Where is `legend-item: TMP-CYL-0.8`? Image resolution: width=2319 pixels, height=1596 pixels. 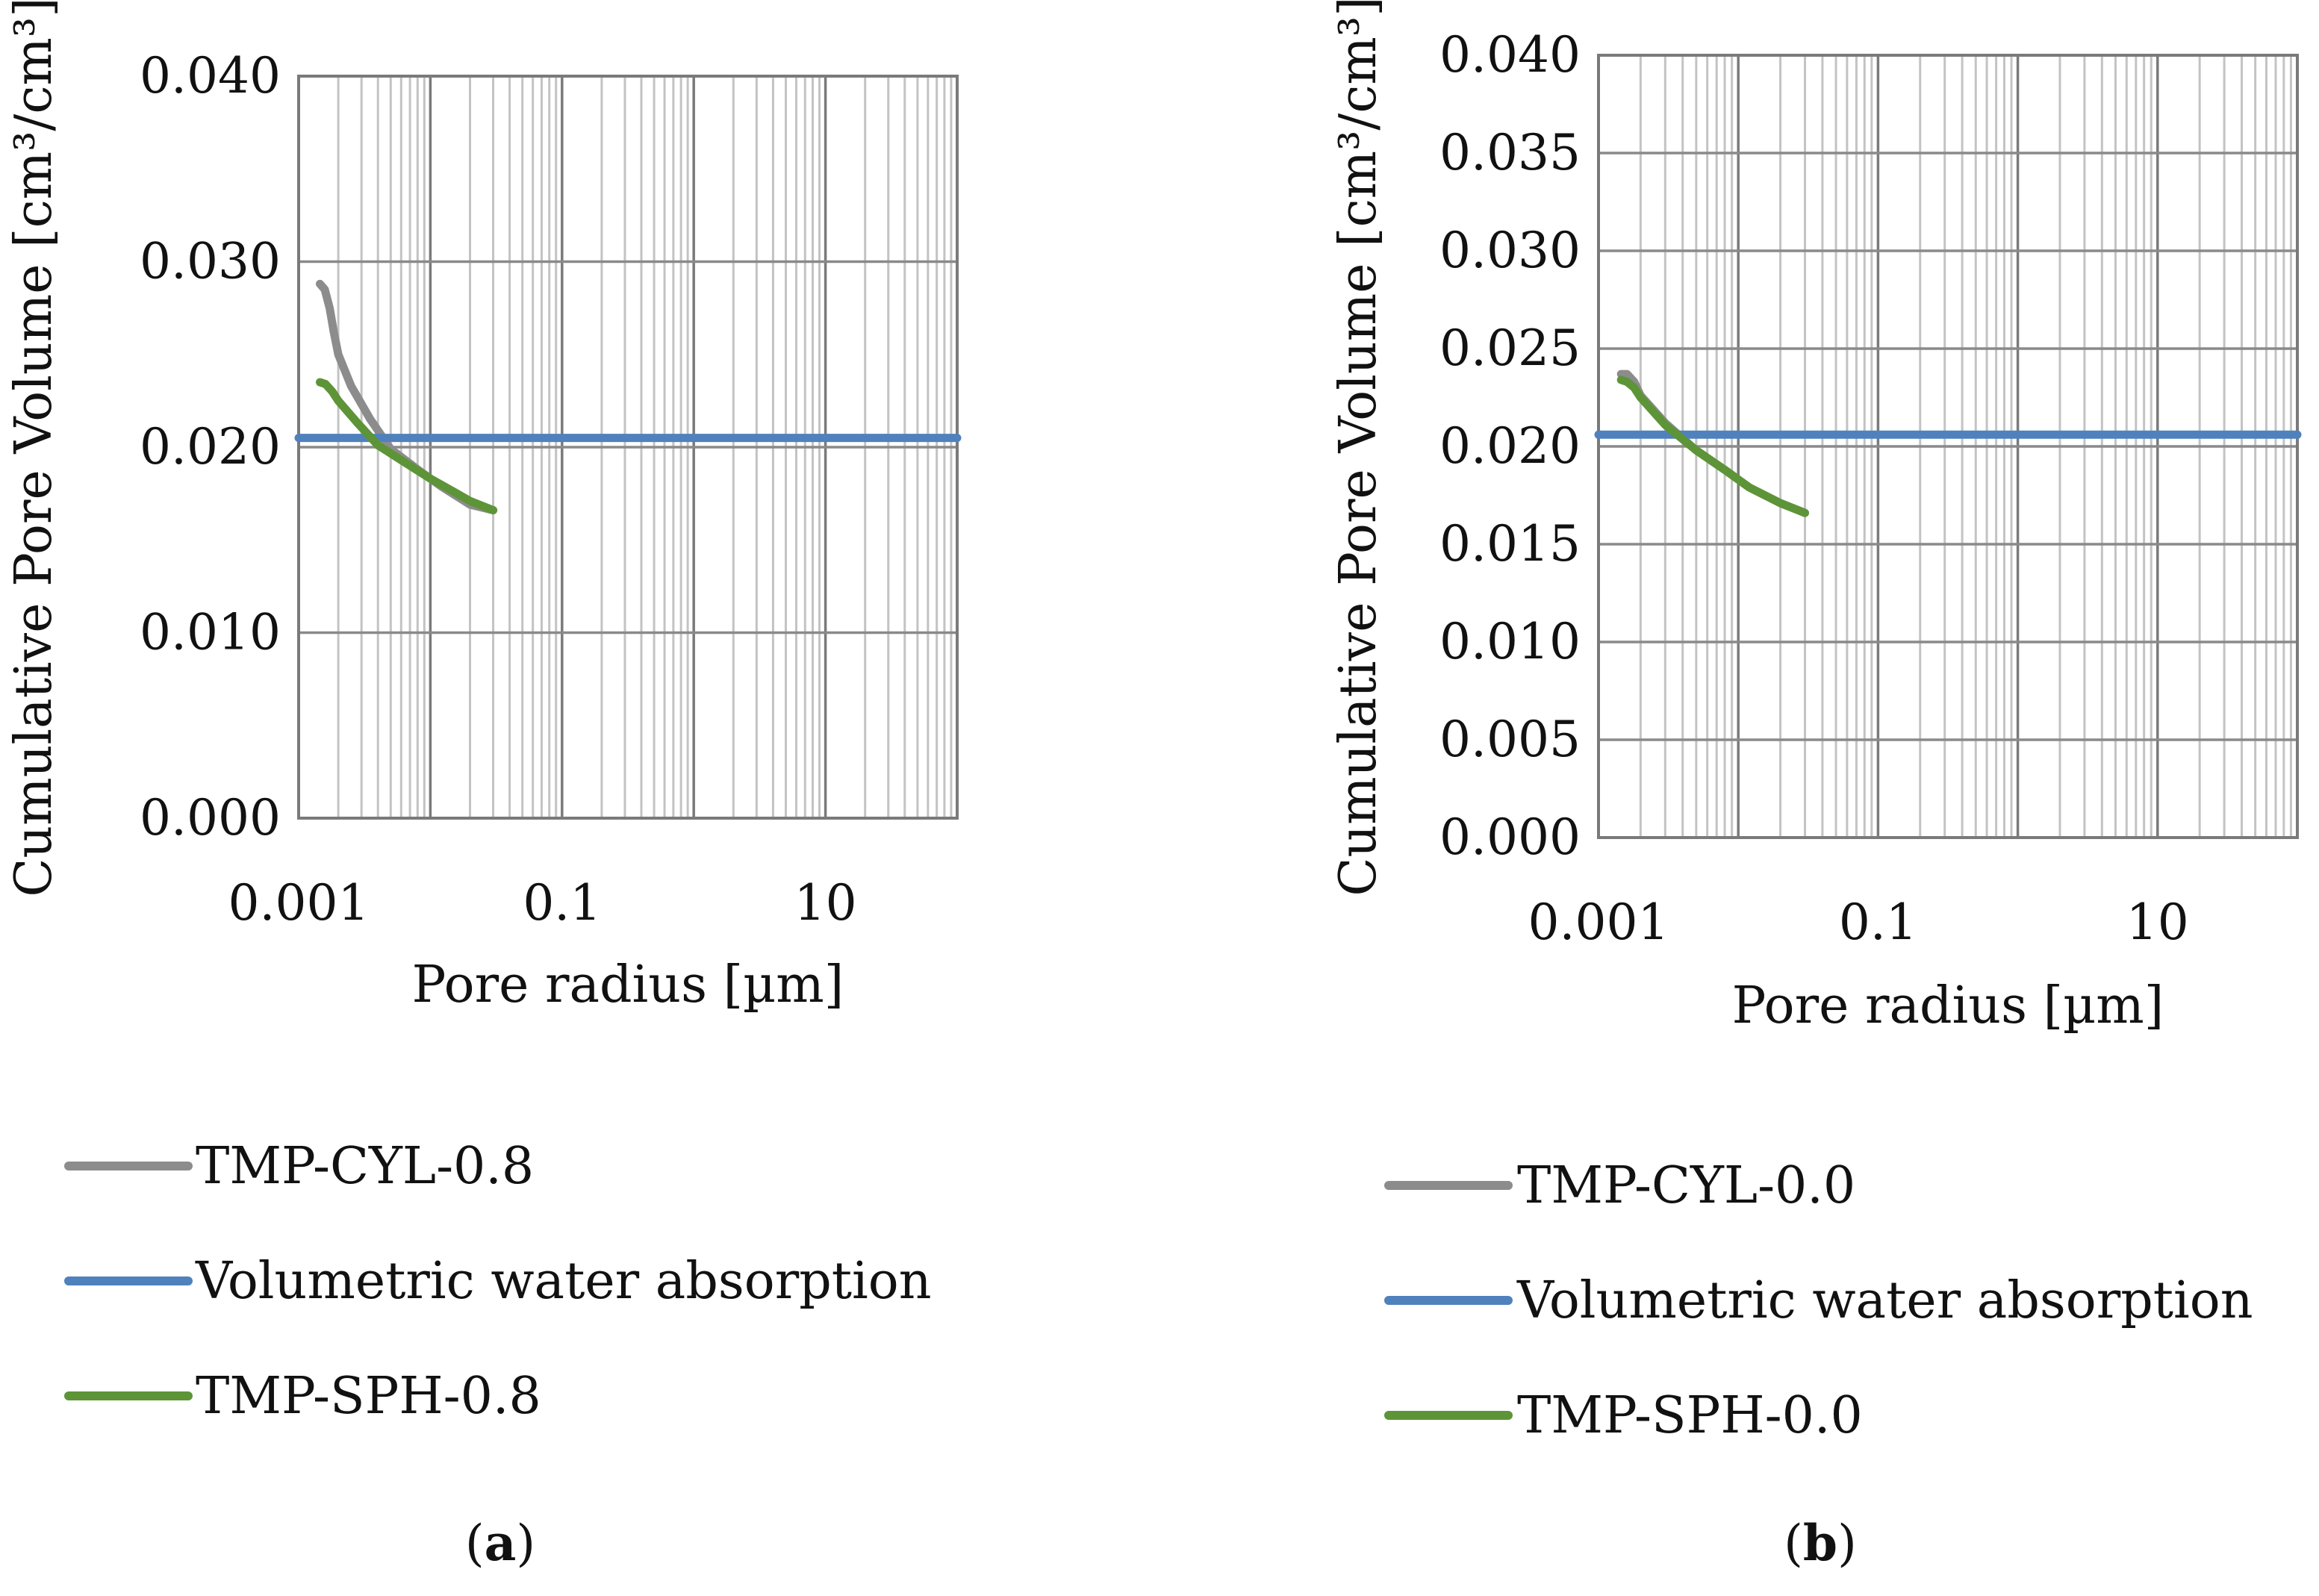
legend-item: TMP-CYL-0.8 is located at coordinates (299, 1166).